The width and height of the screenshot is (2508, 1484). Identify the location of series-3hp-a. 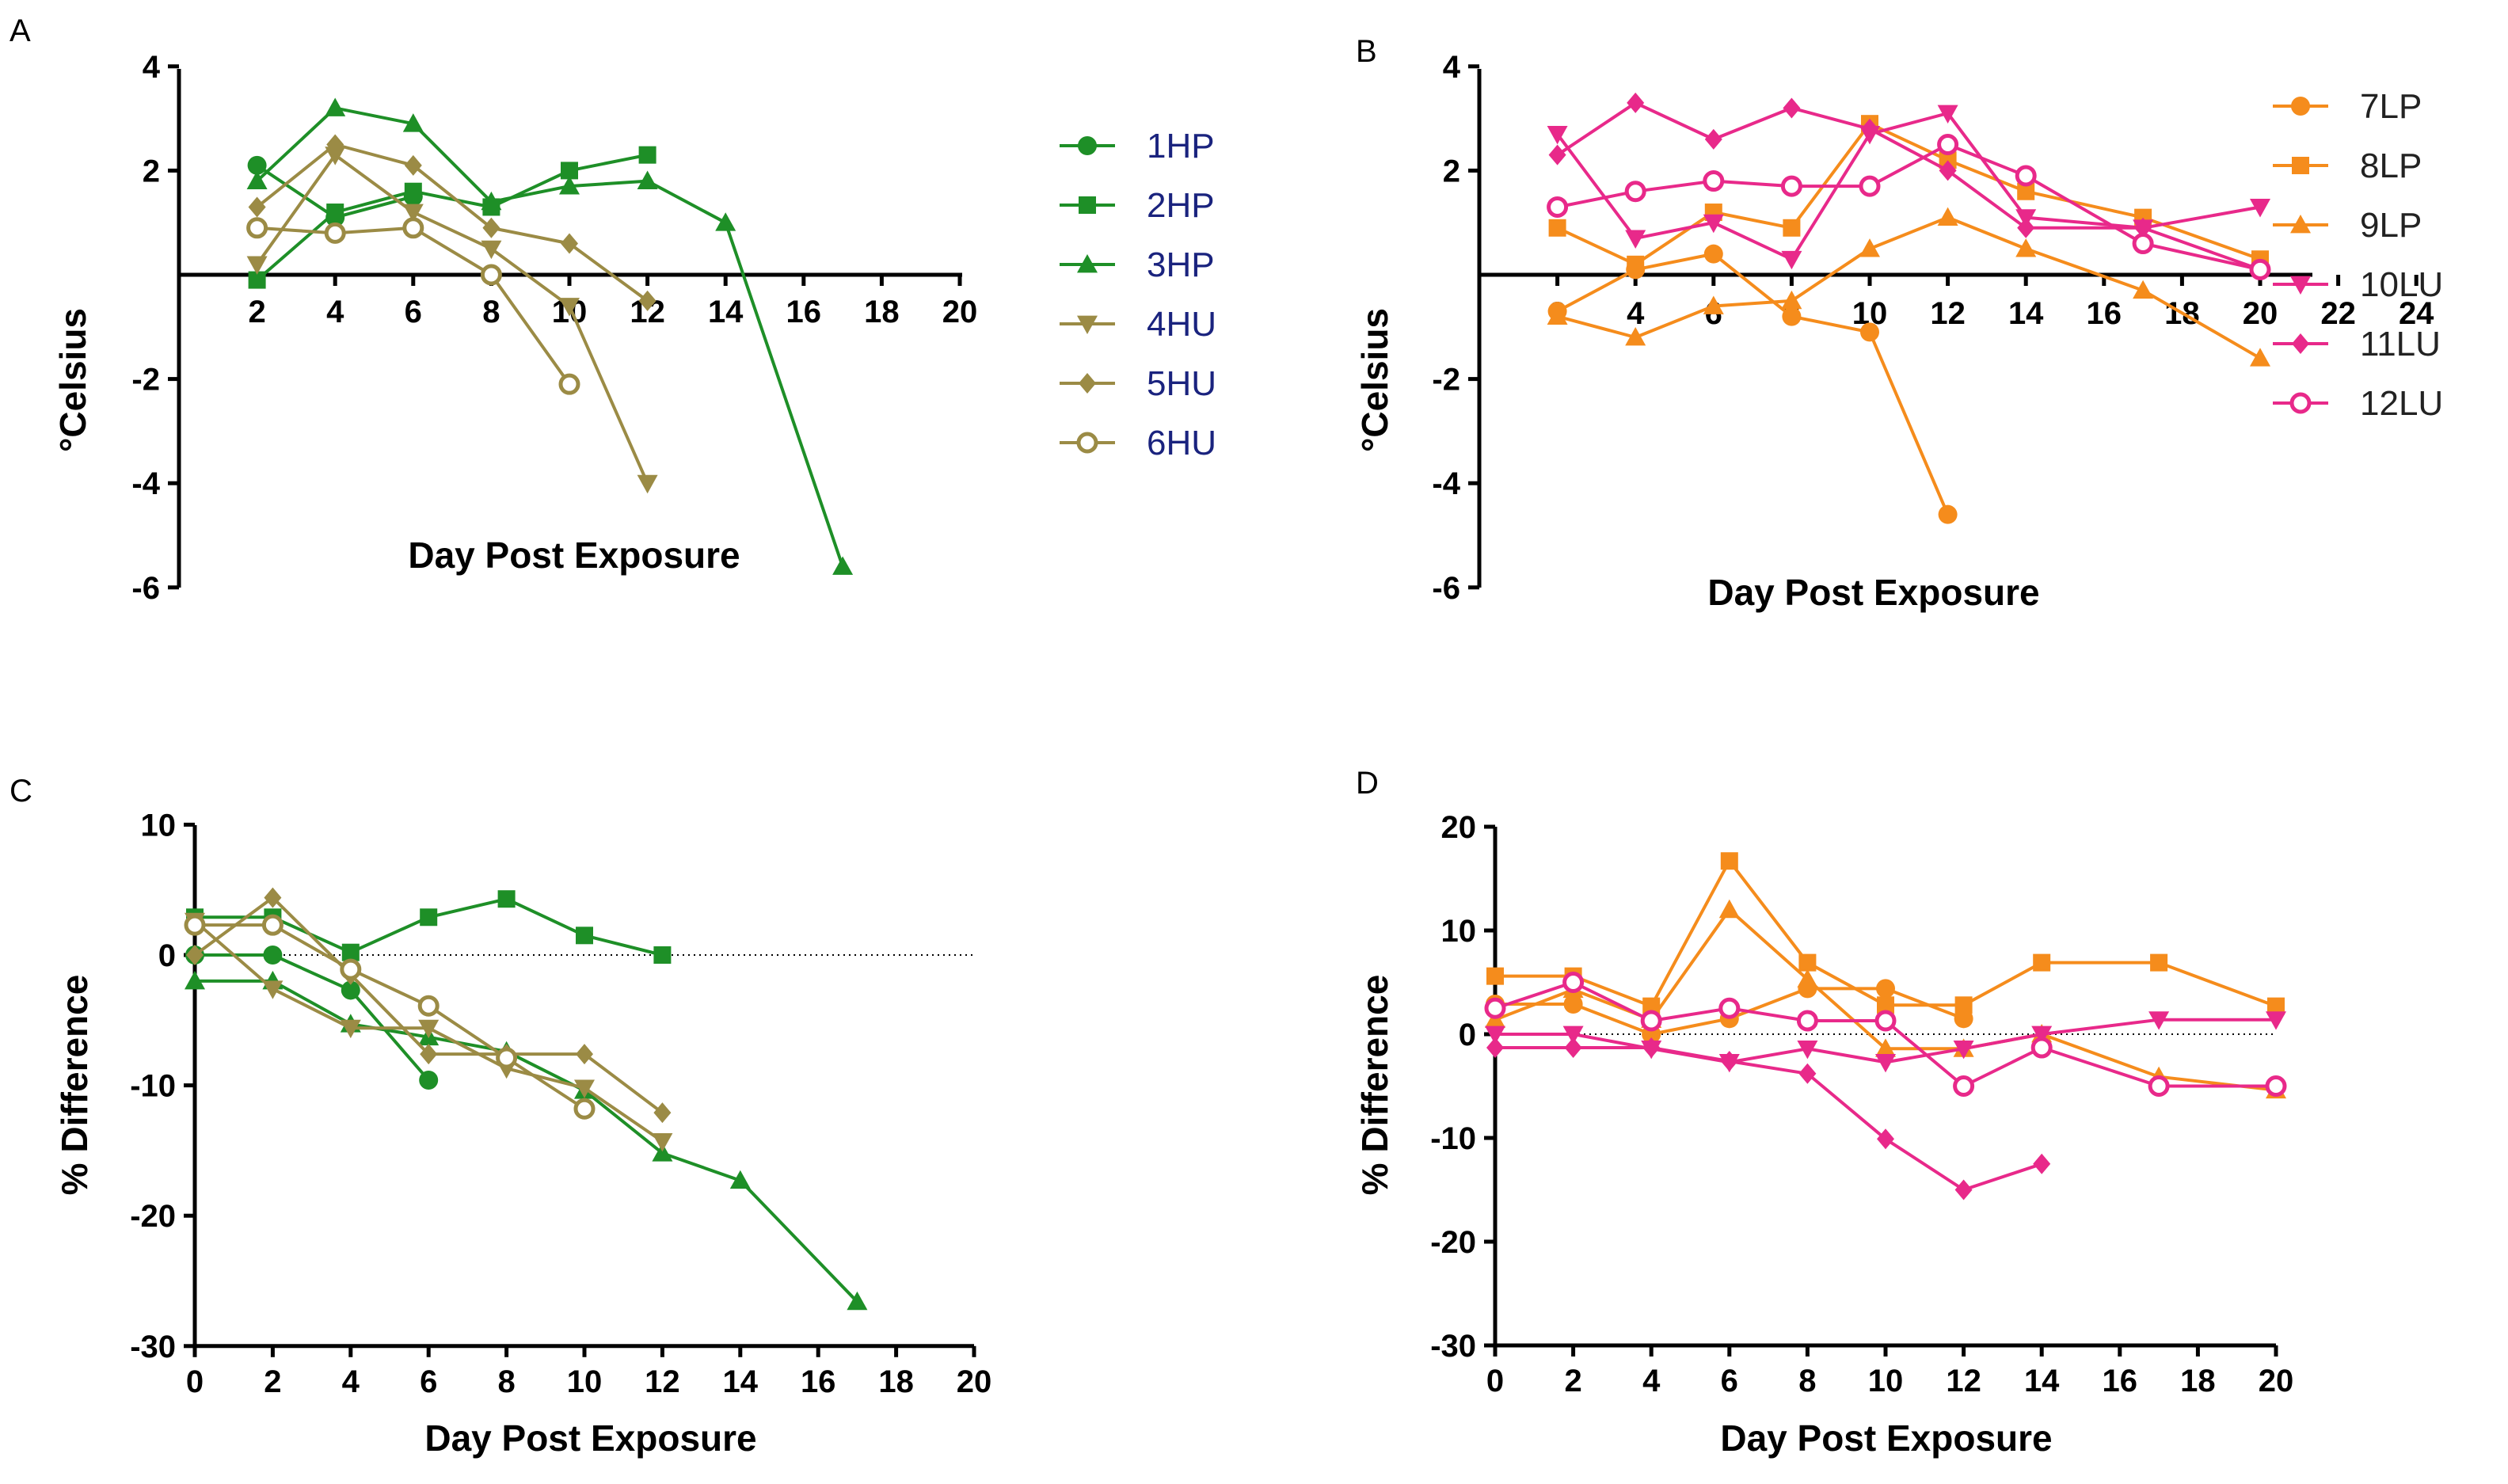
(550, 336).